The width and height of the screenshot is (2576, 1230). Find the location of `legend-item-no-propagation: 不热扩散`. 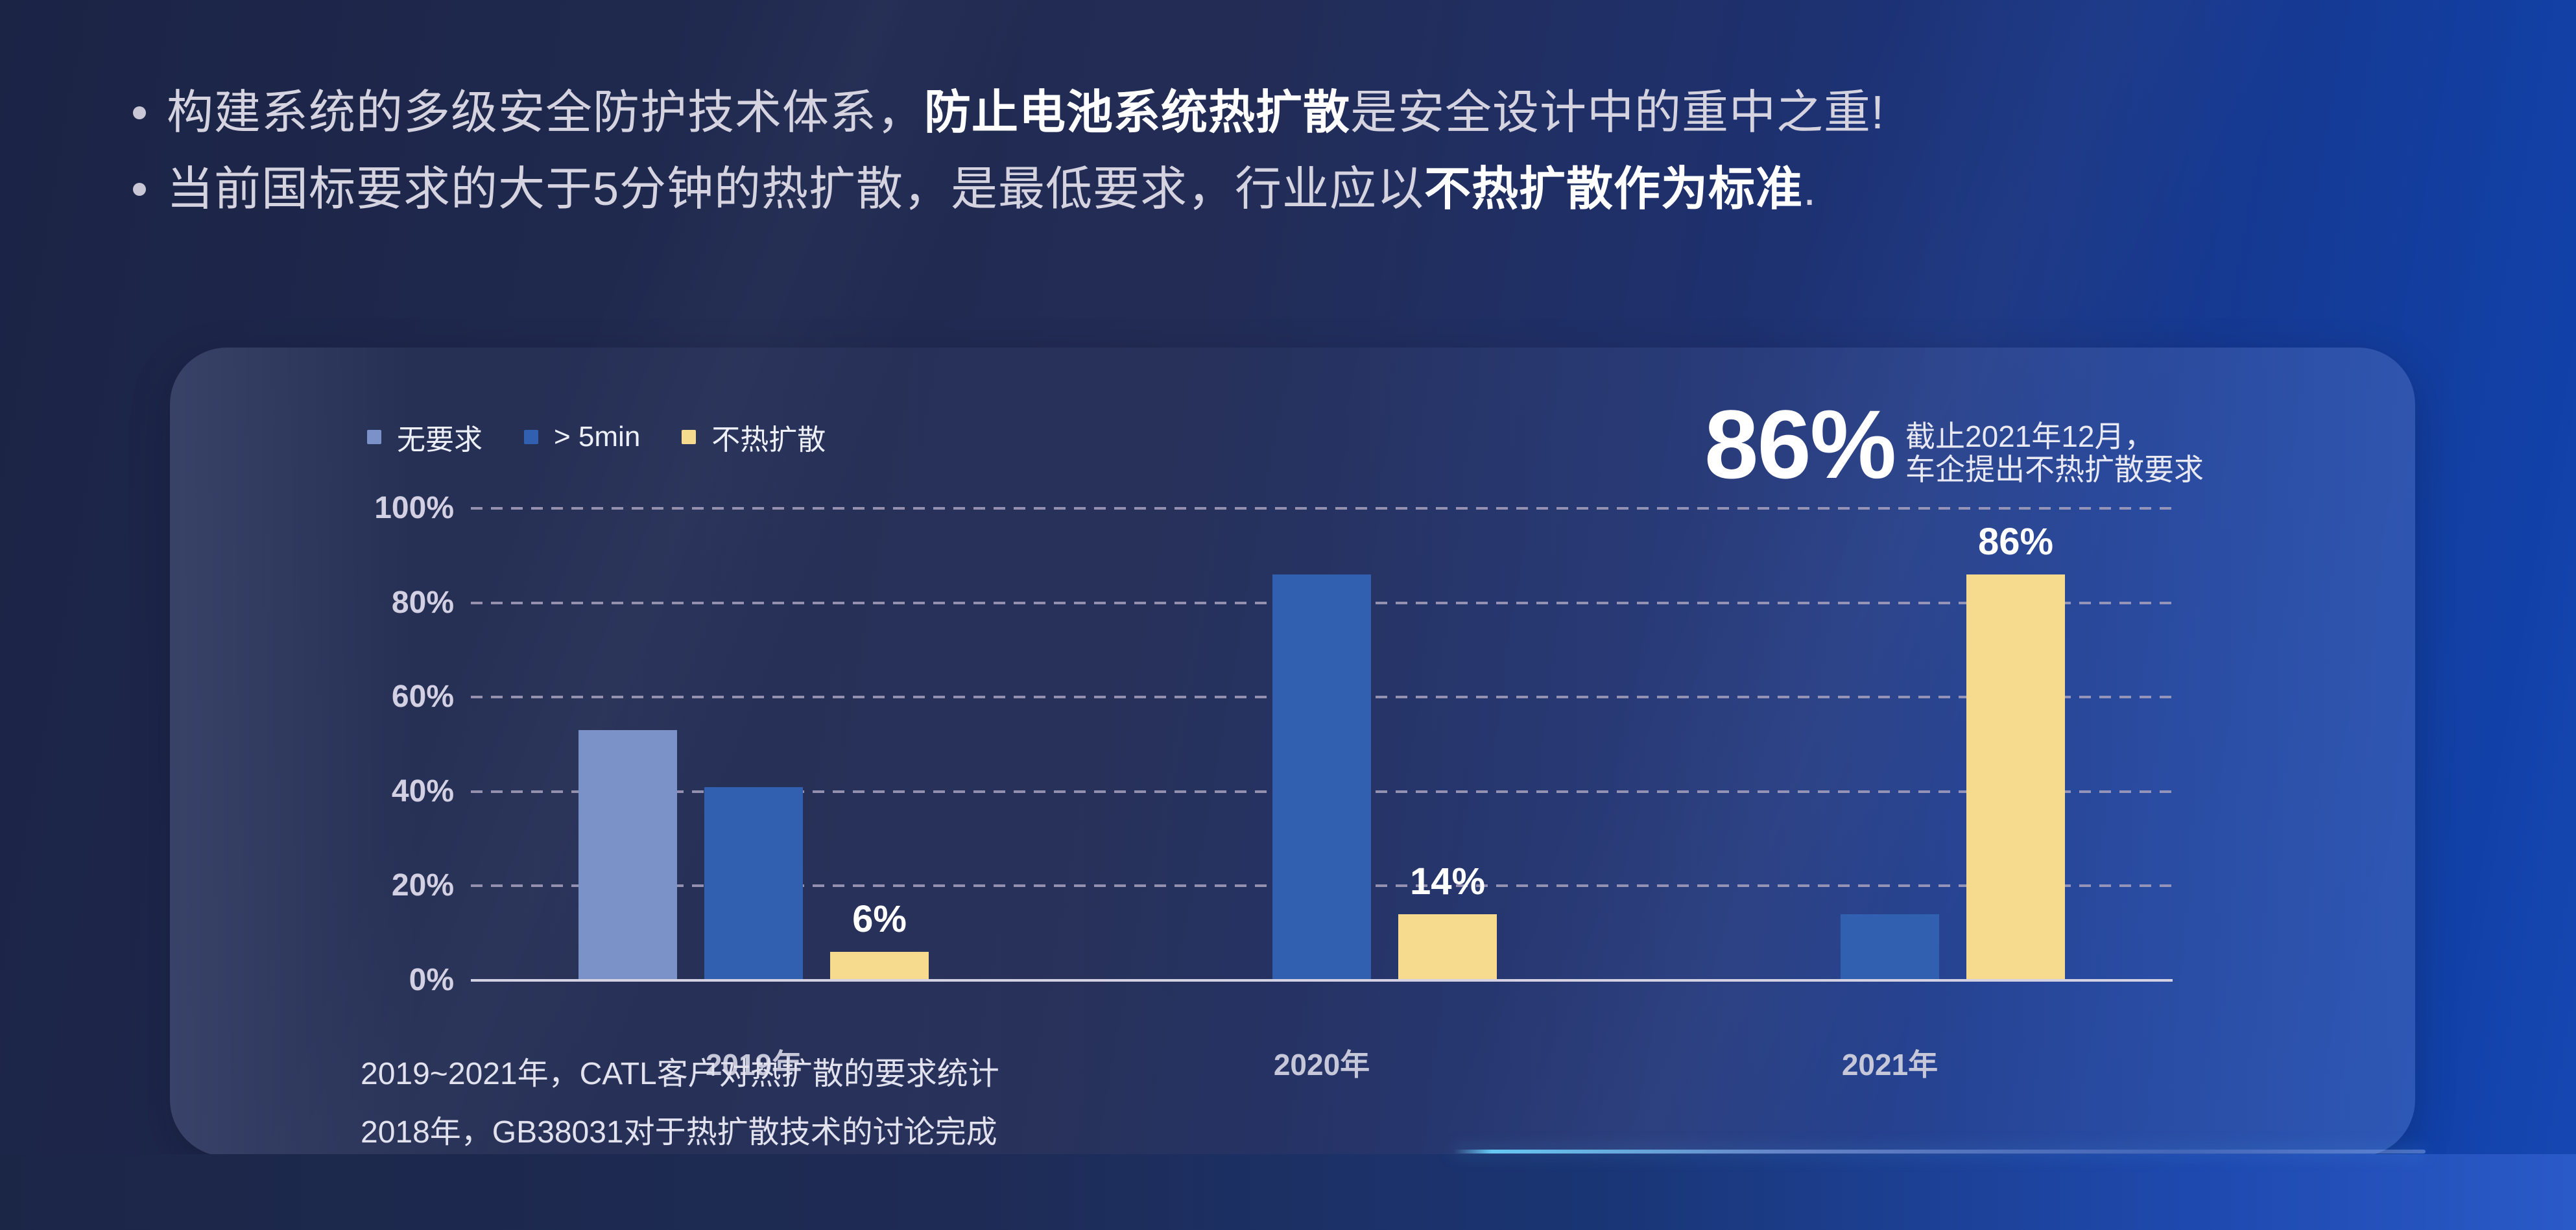

legend-item-no-propagation: 不热扩散 is located at coordinates (754, 437).